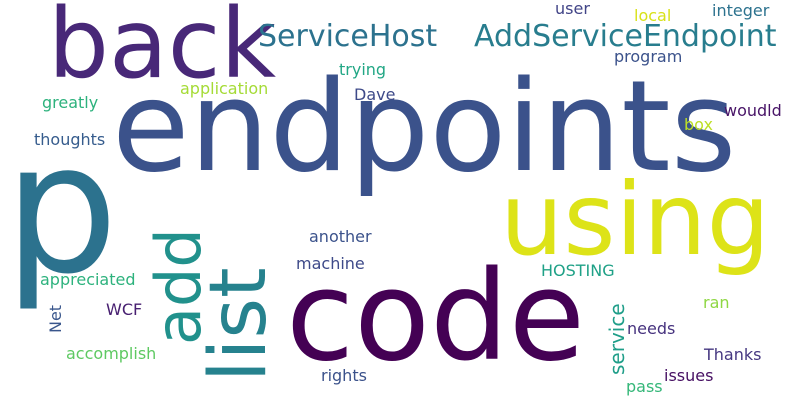  What do you see at coordinates (578, 270) in the screenshot?
I see `word-hosting: HOSTING` at bounding box center [578, 270].